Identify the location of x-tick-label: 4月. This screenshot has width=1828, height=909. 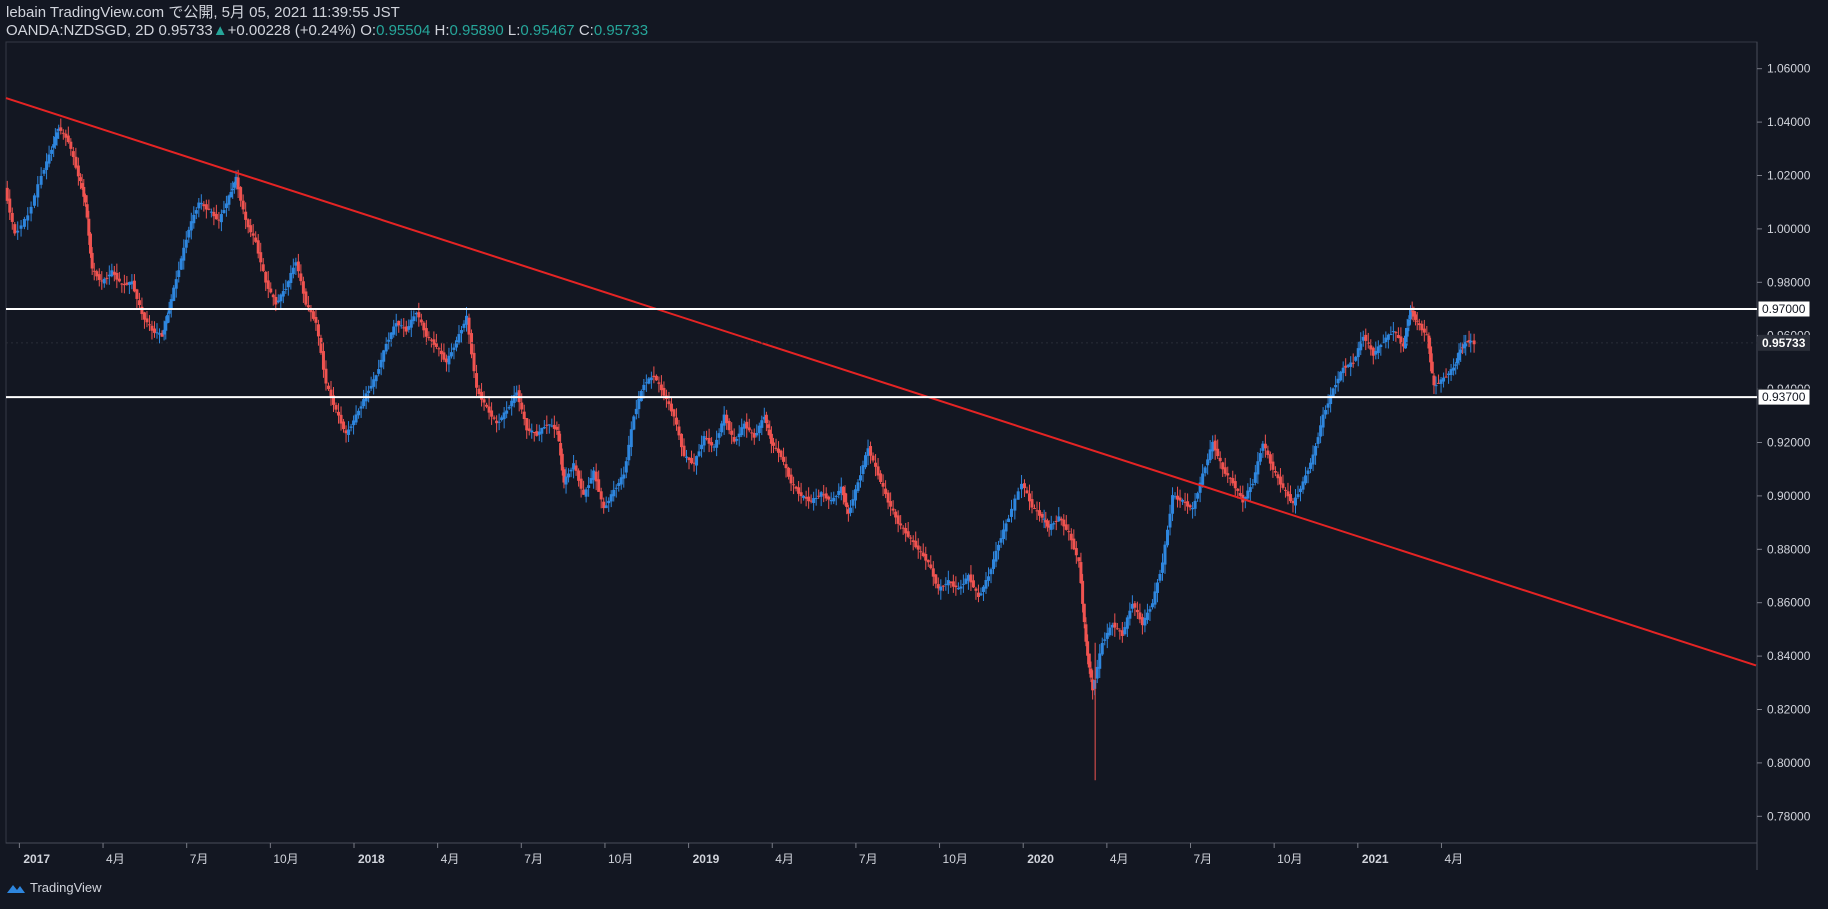
(115, 859).